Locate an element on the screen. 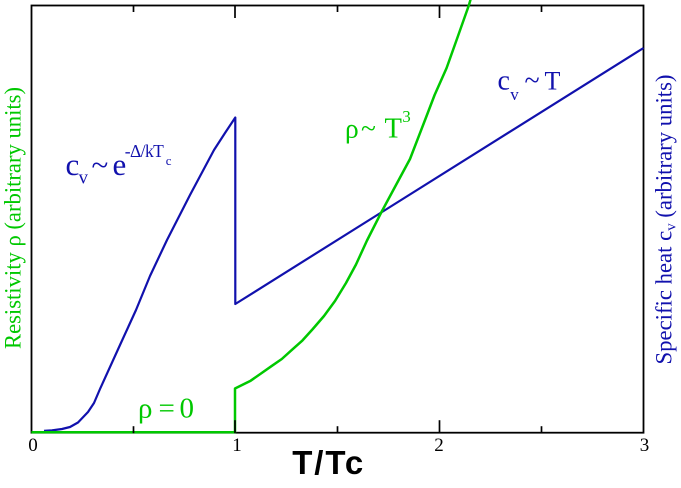  svg-text:cv~e-Δ/kTc: cv ~ e-Δ/kT c is located at coordinates (119, 165).